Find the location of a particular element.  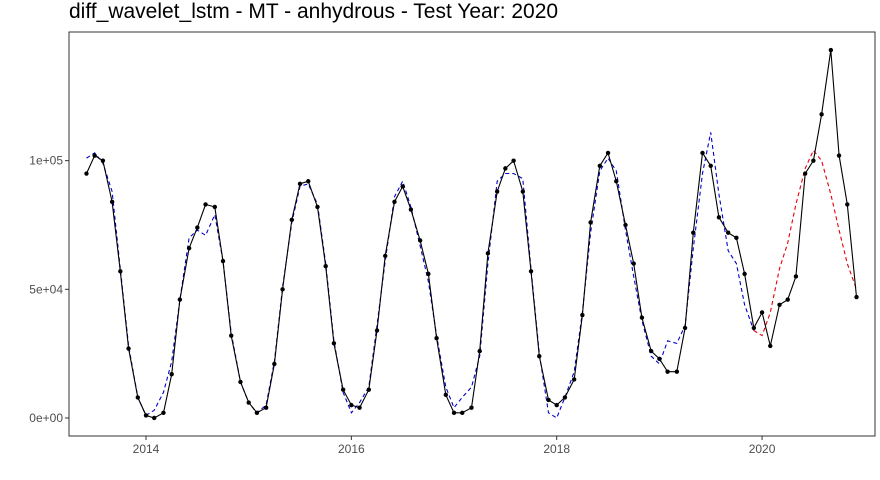

y-tick-label: 0e+00 is located at coordinates (46, 418).